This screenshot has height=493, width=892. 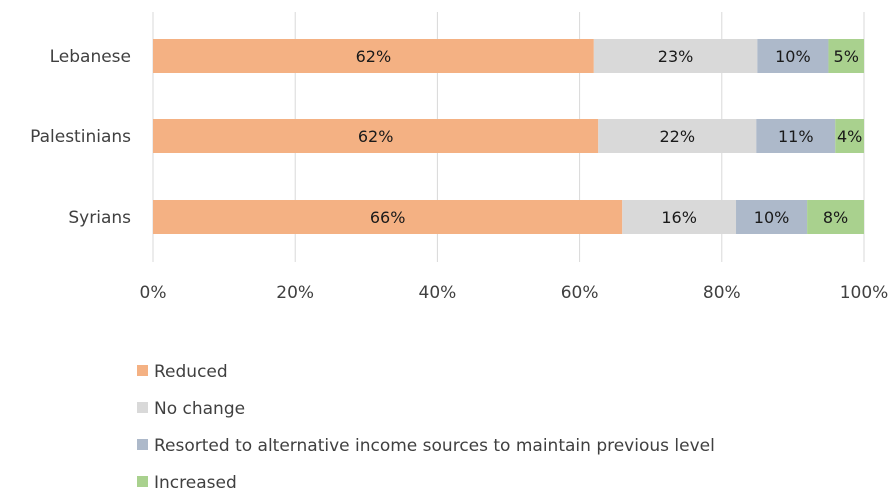 I want to click on data-label-lebanese-0: 62%, so click(x=374, y=56).